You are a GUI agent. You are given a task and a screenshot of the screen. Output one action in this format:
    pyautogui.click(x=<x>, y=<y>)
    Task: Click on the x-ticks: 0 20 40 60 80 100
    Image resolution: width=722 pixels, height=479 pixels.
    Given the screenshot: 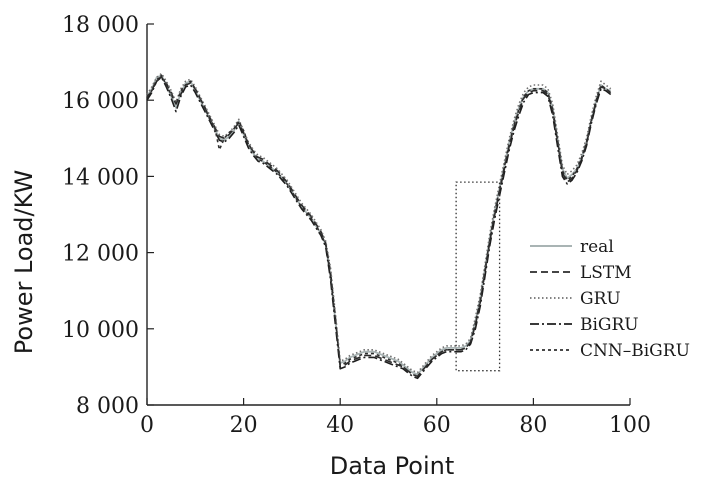 What is the action you would take?
    pyautogui.click(x=395, y=418)
    